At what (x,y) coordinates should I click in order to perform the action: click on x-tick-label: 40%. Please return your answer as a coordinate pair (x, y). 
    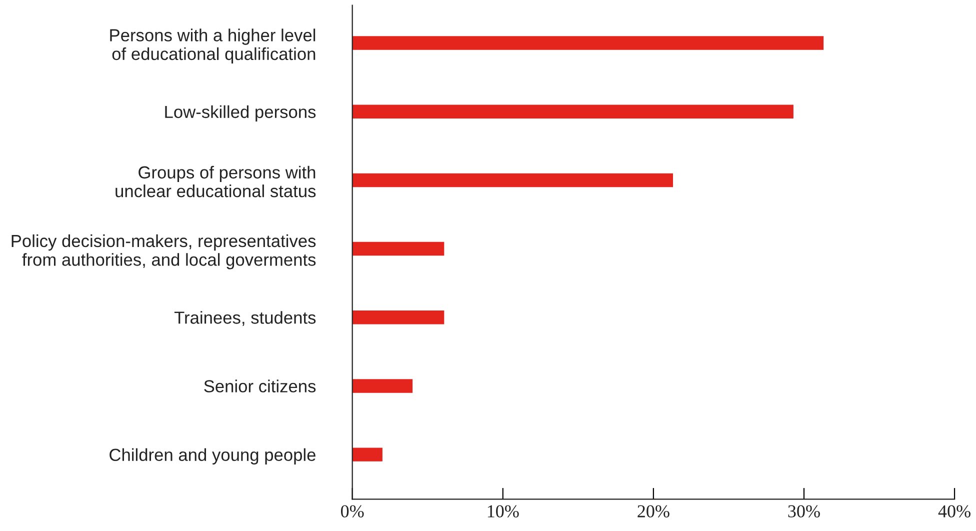
    Looking at the image, I should click on (954, 511).